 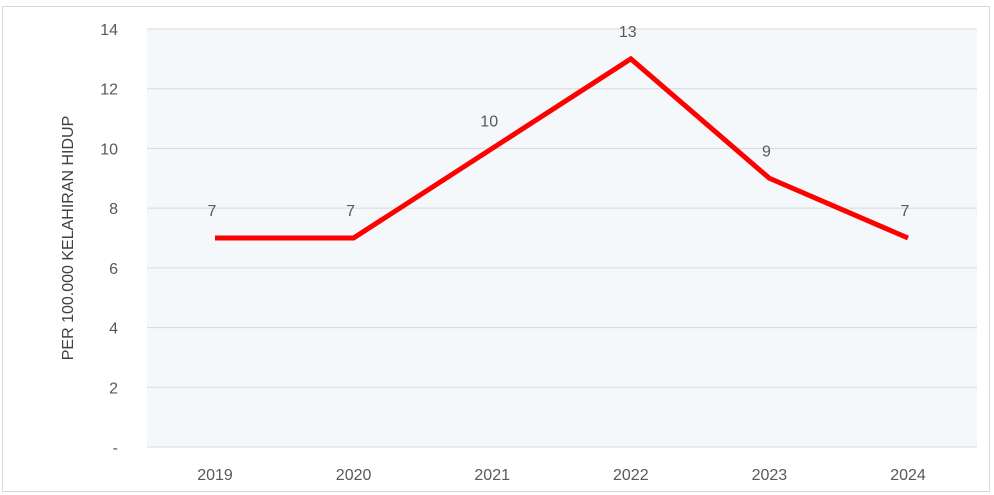 I want to click on x-tick-label: 2020, so click(x=354, y=475).